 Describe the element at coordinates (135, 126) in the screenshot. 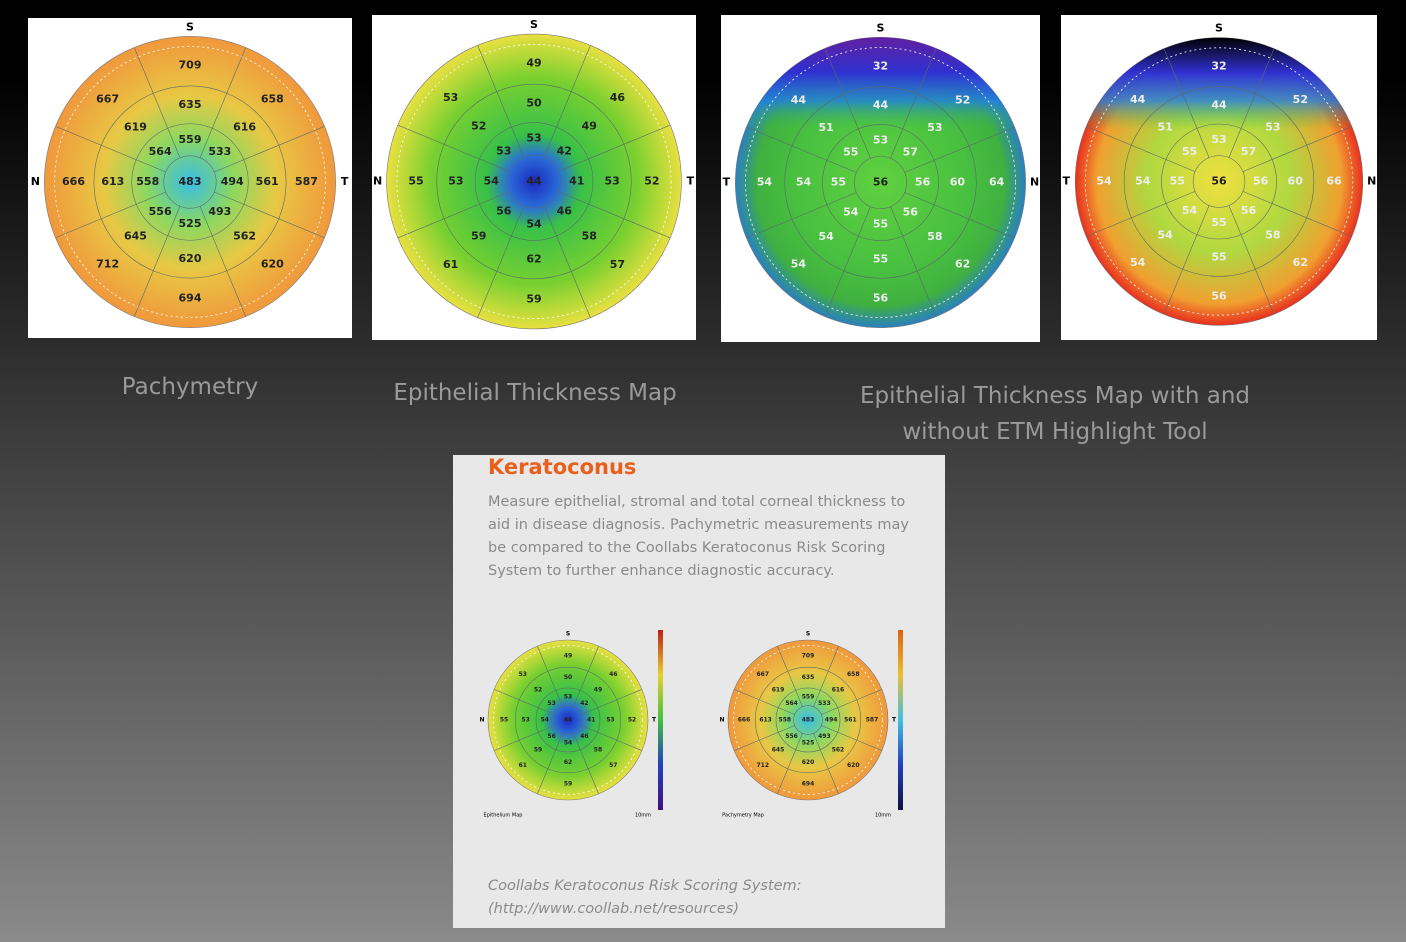

I see `sector-value: 619` at that location.